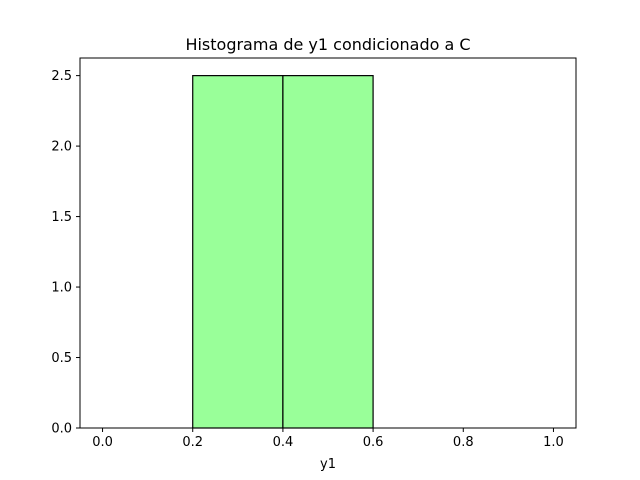  I want to click on y-tick-label: 0.0, so click(61, 429).